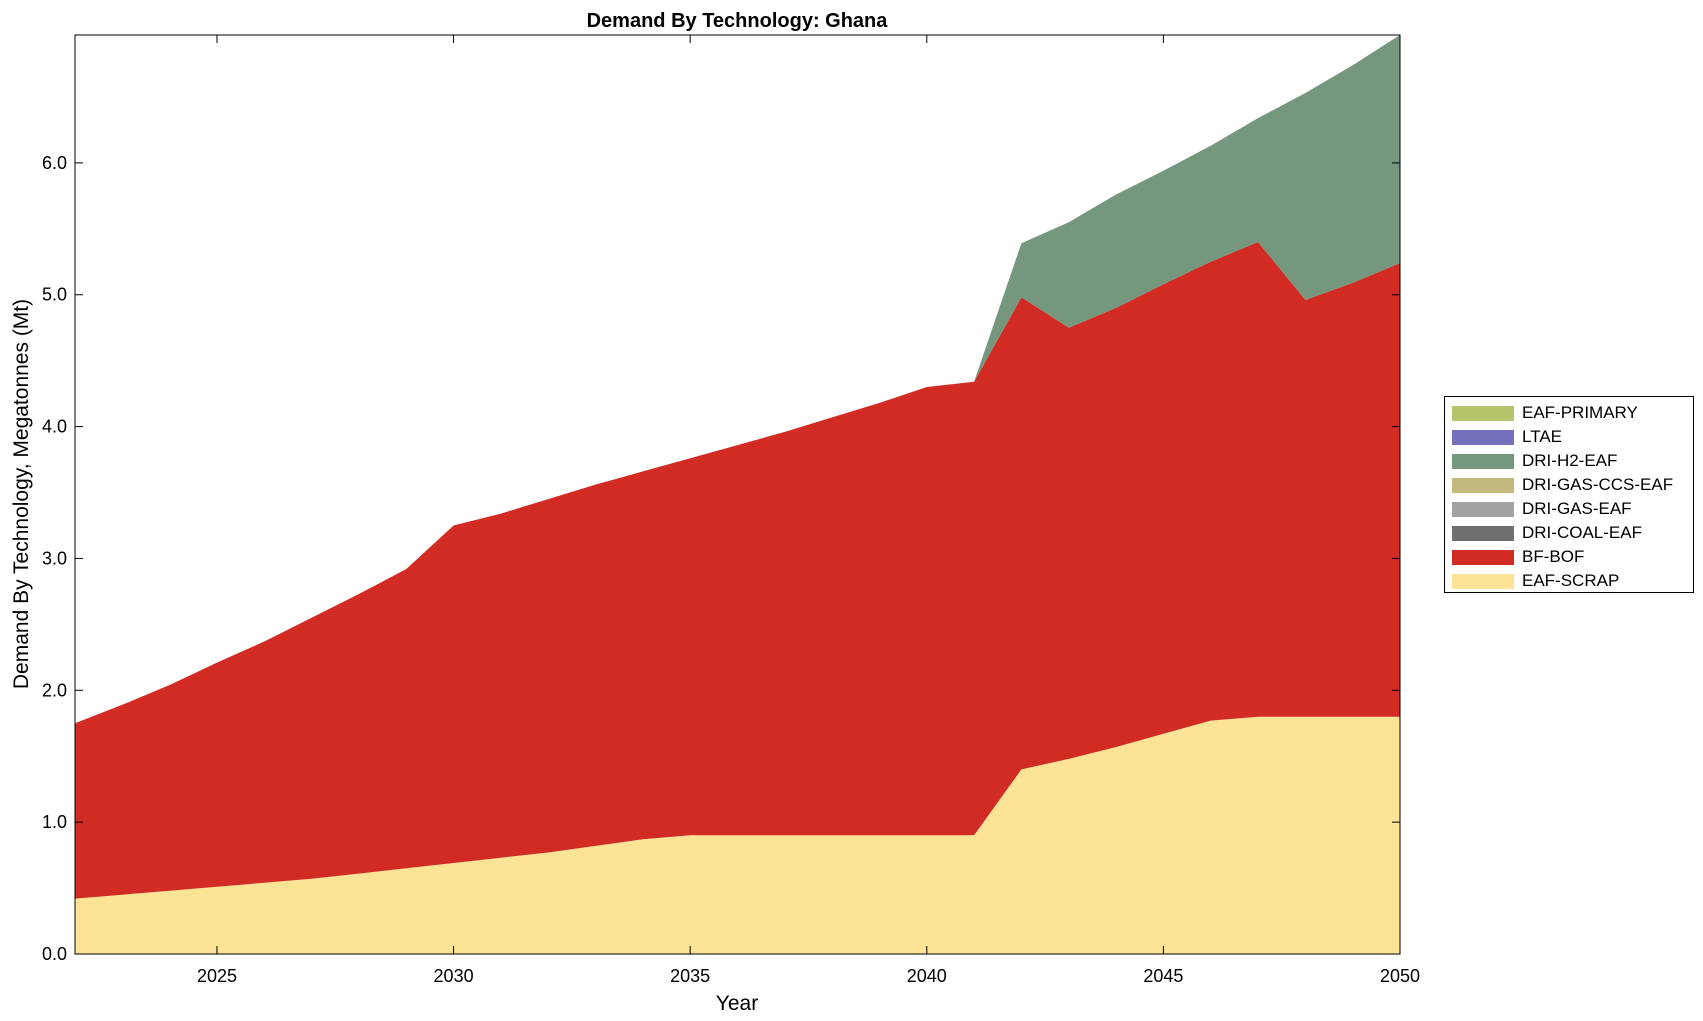  I want to click on legend-label: DRI-GAS-EAF, so click(1577, 508).